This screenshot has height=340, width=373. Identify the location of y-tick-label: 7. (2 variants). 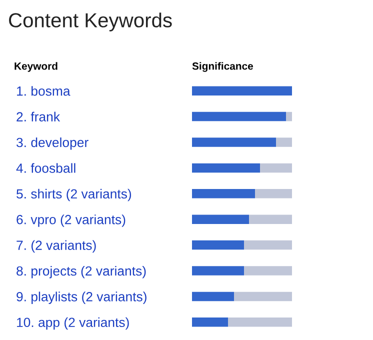
(56, 246).